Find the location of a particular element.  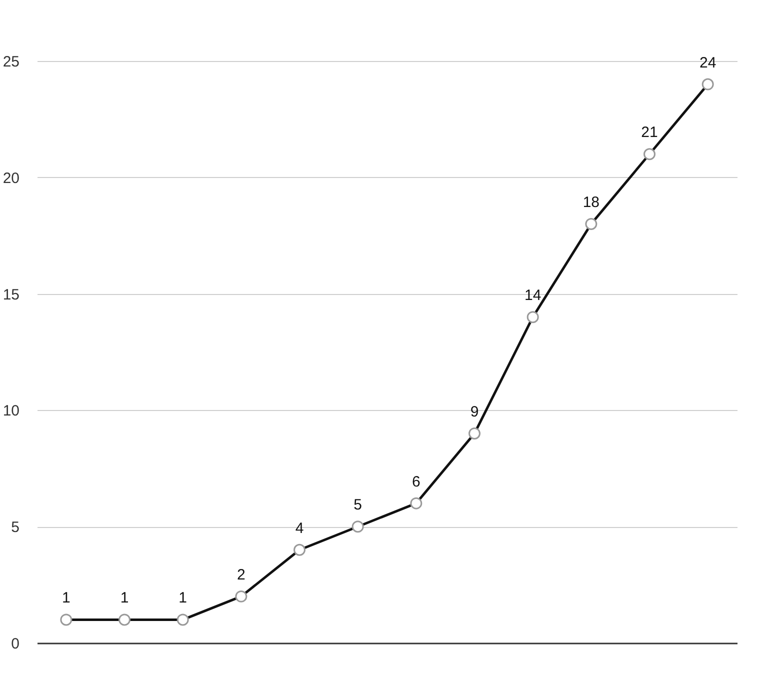

y-tick-label: 10 is located at coordinates (11, 411).